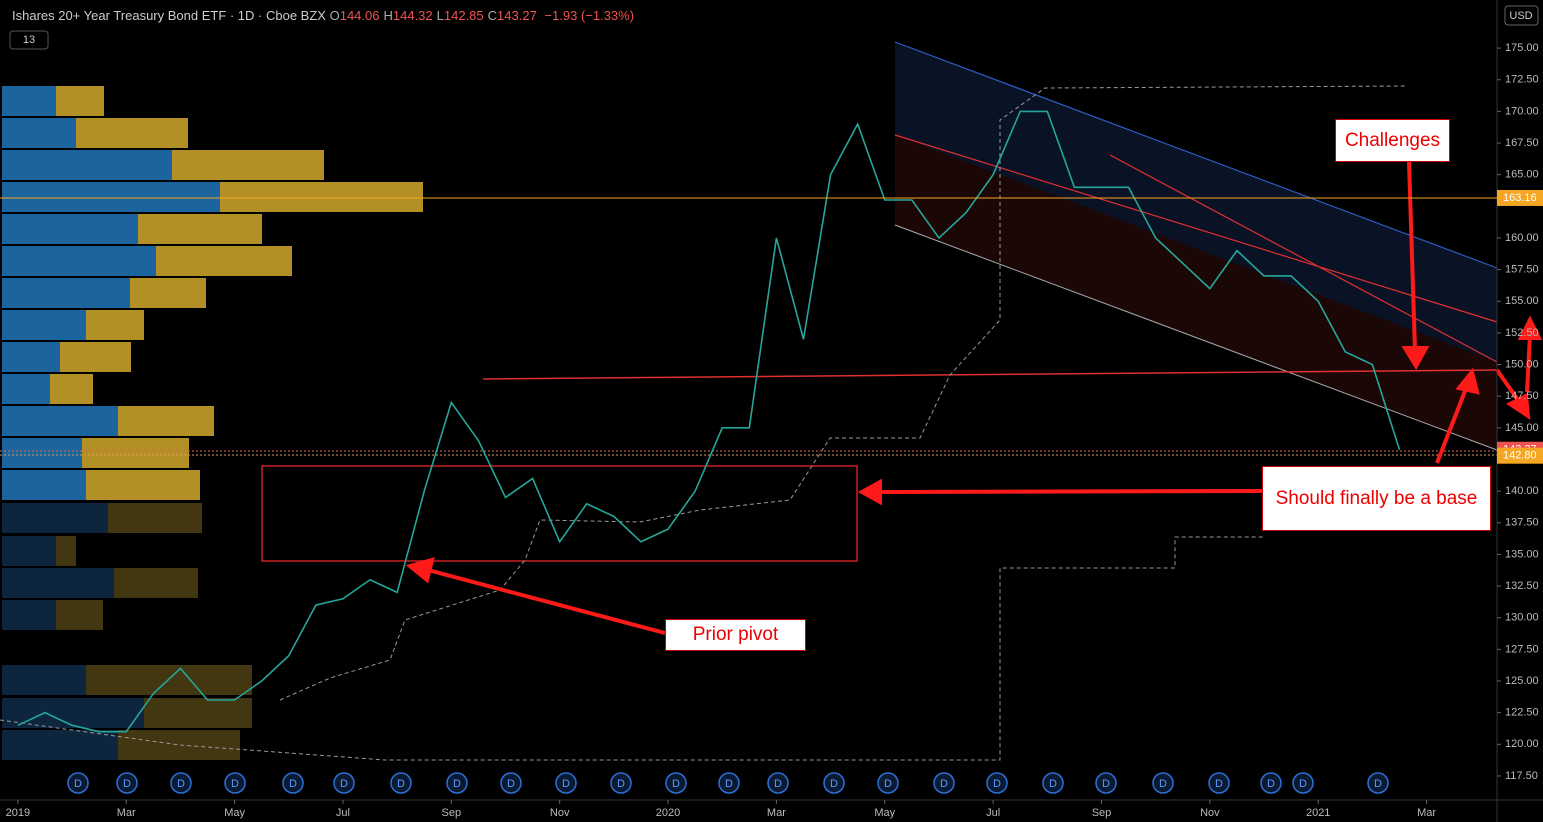 Image resolution: width=1543 pixels, height=822 pixels. Describe the element at coordinates (1522, 396) in the screenshot. I see `y-tick-label: 147.50` at that location.